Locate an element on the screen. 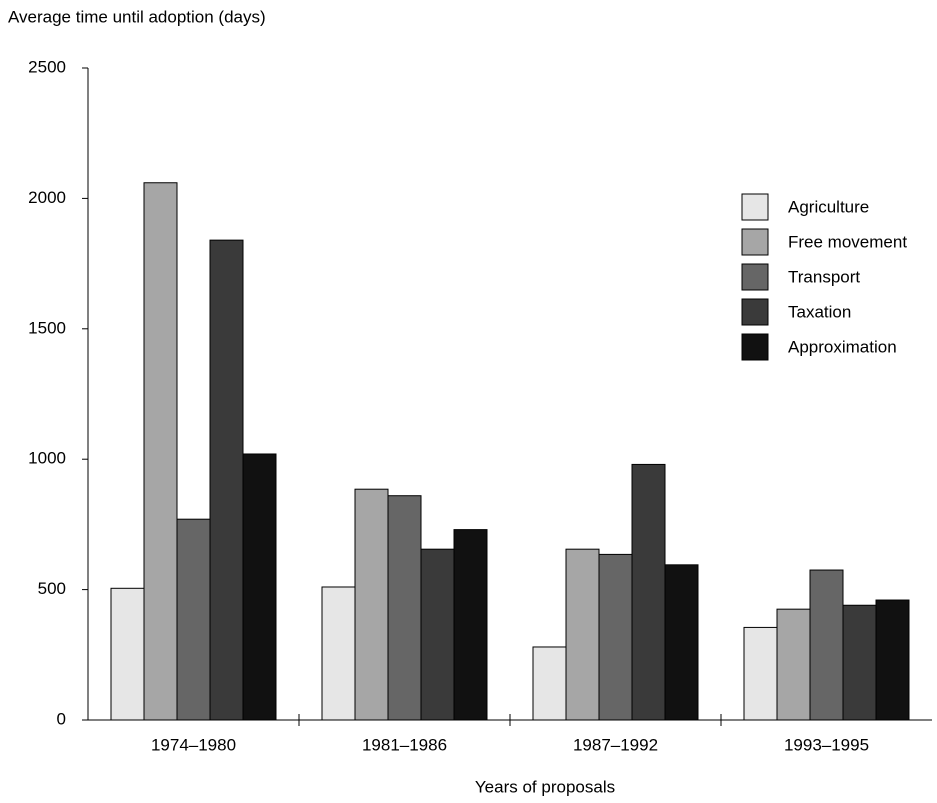  y-axis-title: Average time until adoption (days) is located at coordinates (137, 16).